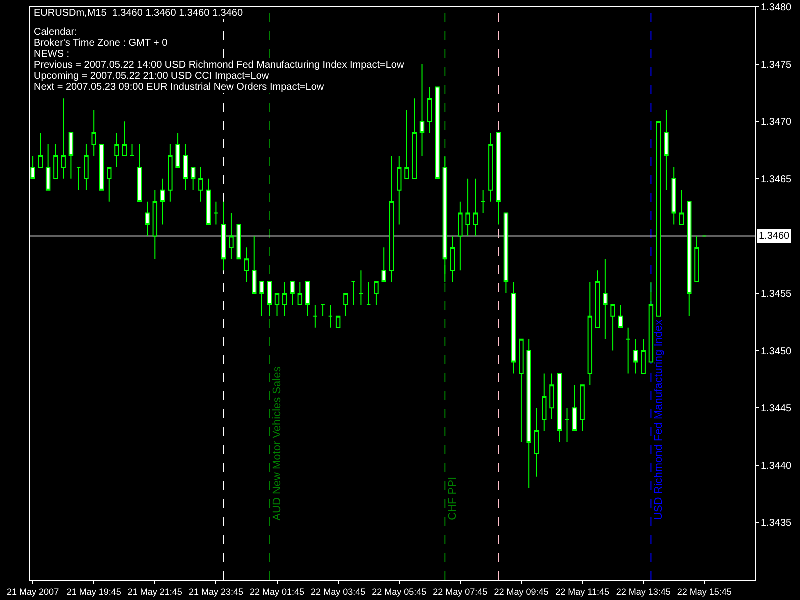  Describe the element at coordinates (776, 294) in the screenshot. I see `y-tick-label: 1.3455` at that location.